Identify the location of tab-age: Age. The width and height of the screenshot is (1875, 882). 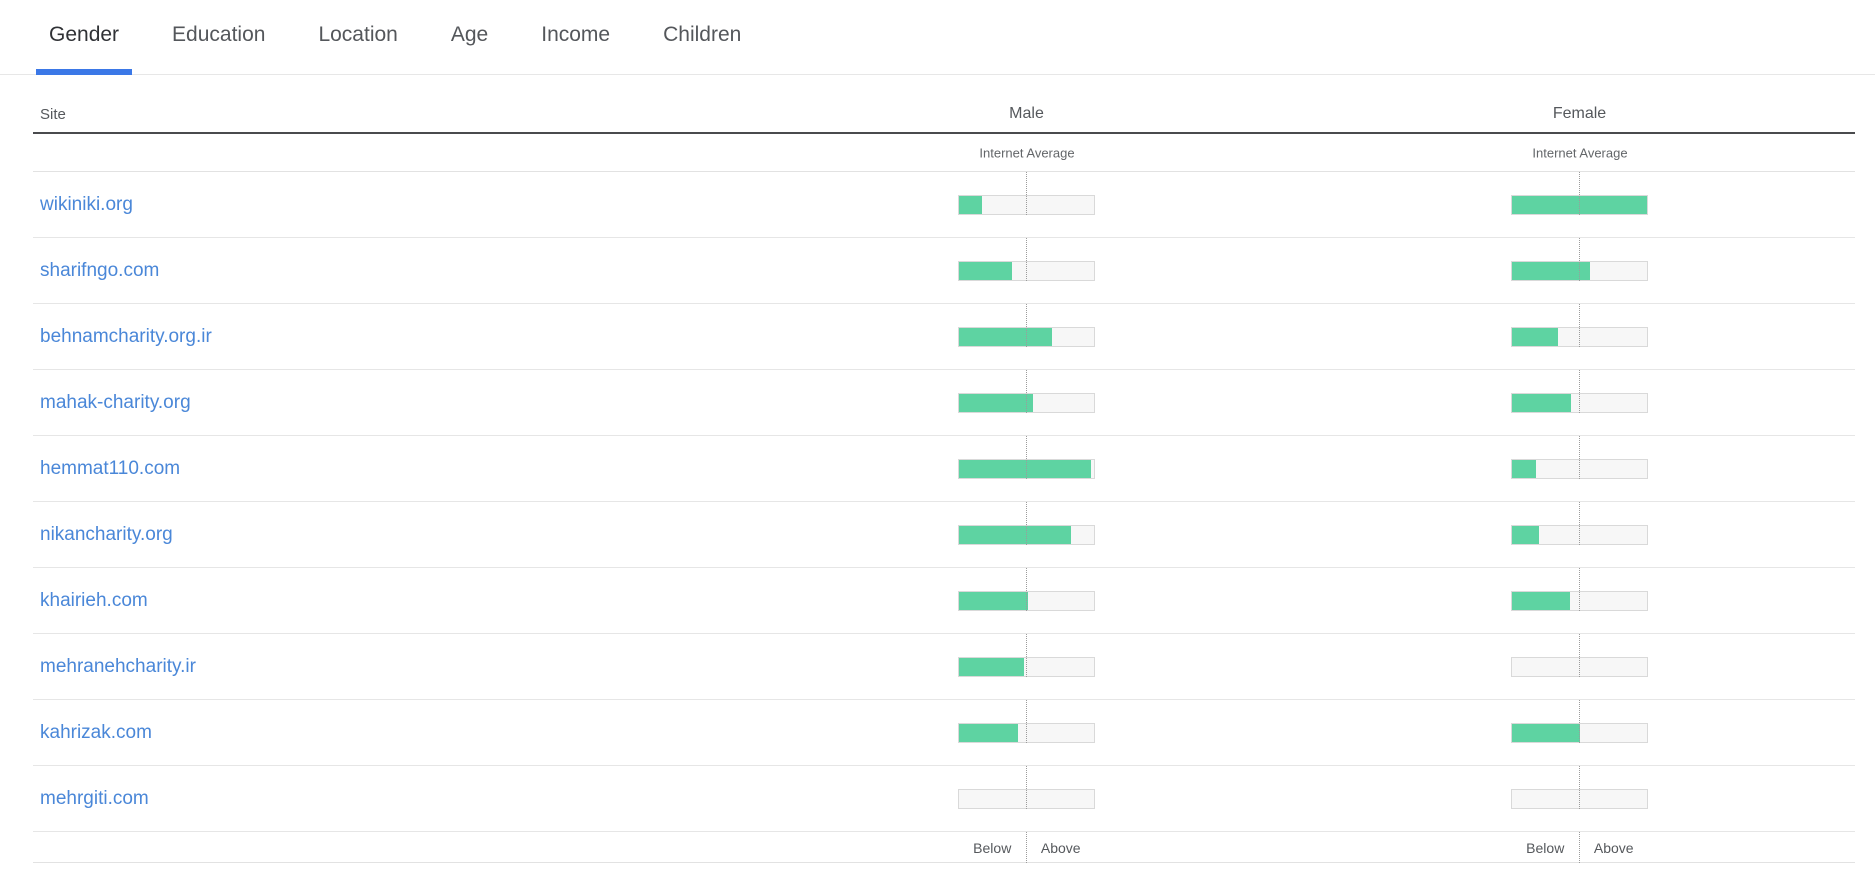
(469, 34).